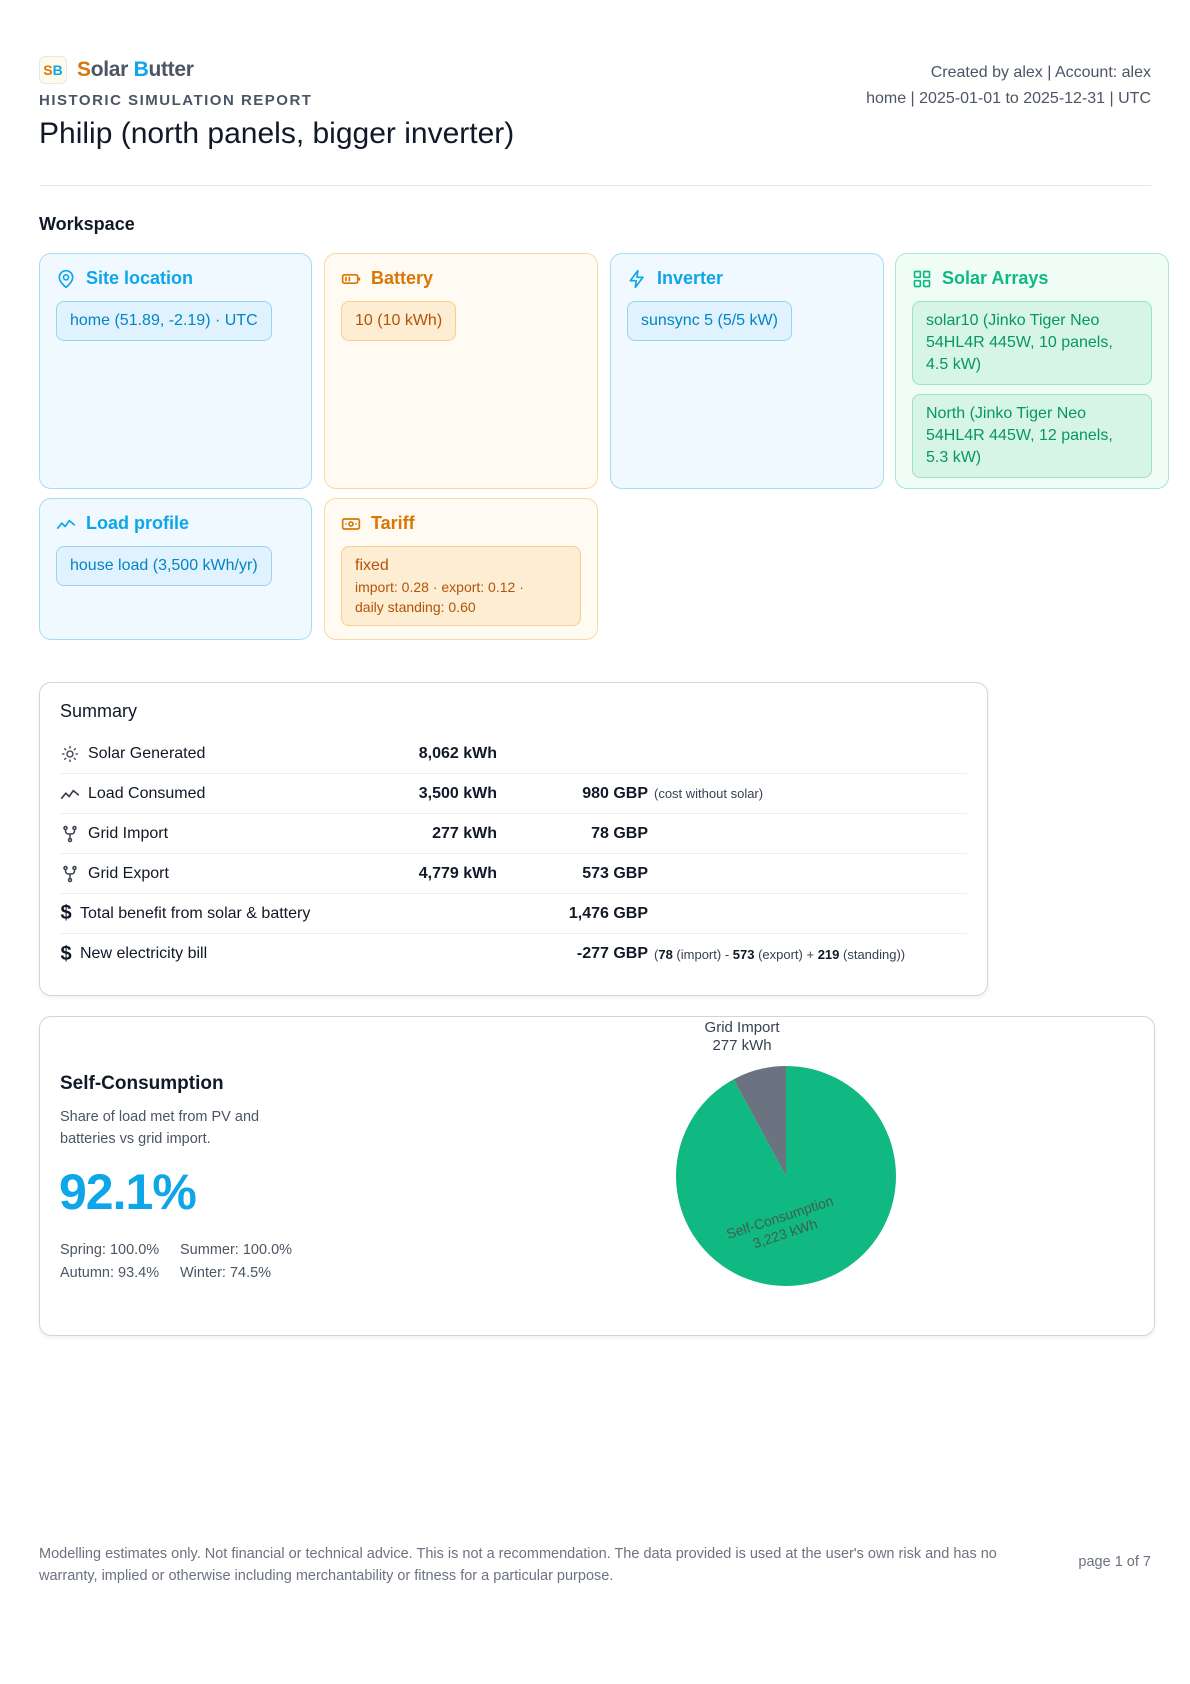 This screenshot has height=1684, width=1190. What do you see at coordinates (87, 224) in the screenshot?
I see `workspace-heading: Workspace` at bounding box center [87, 224].